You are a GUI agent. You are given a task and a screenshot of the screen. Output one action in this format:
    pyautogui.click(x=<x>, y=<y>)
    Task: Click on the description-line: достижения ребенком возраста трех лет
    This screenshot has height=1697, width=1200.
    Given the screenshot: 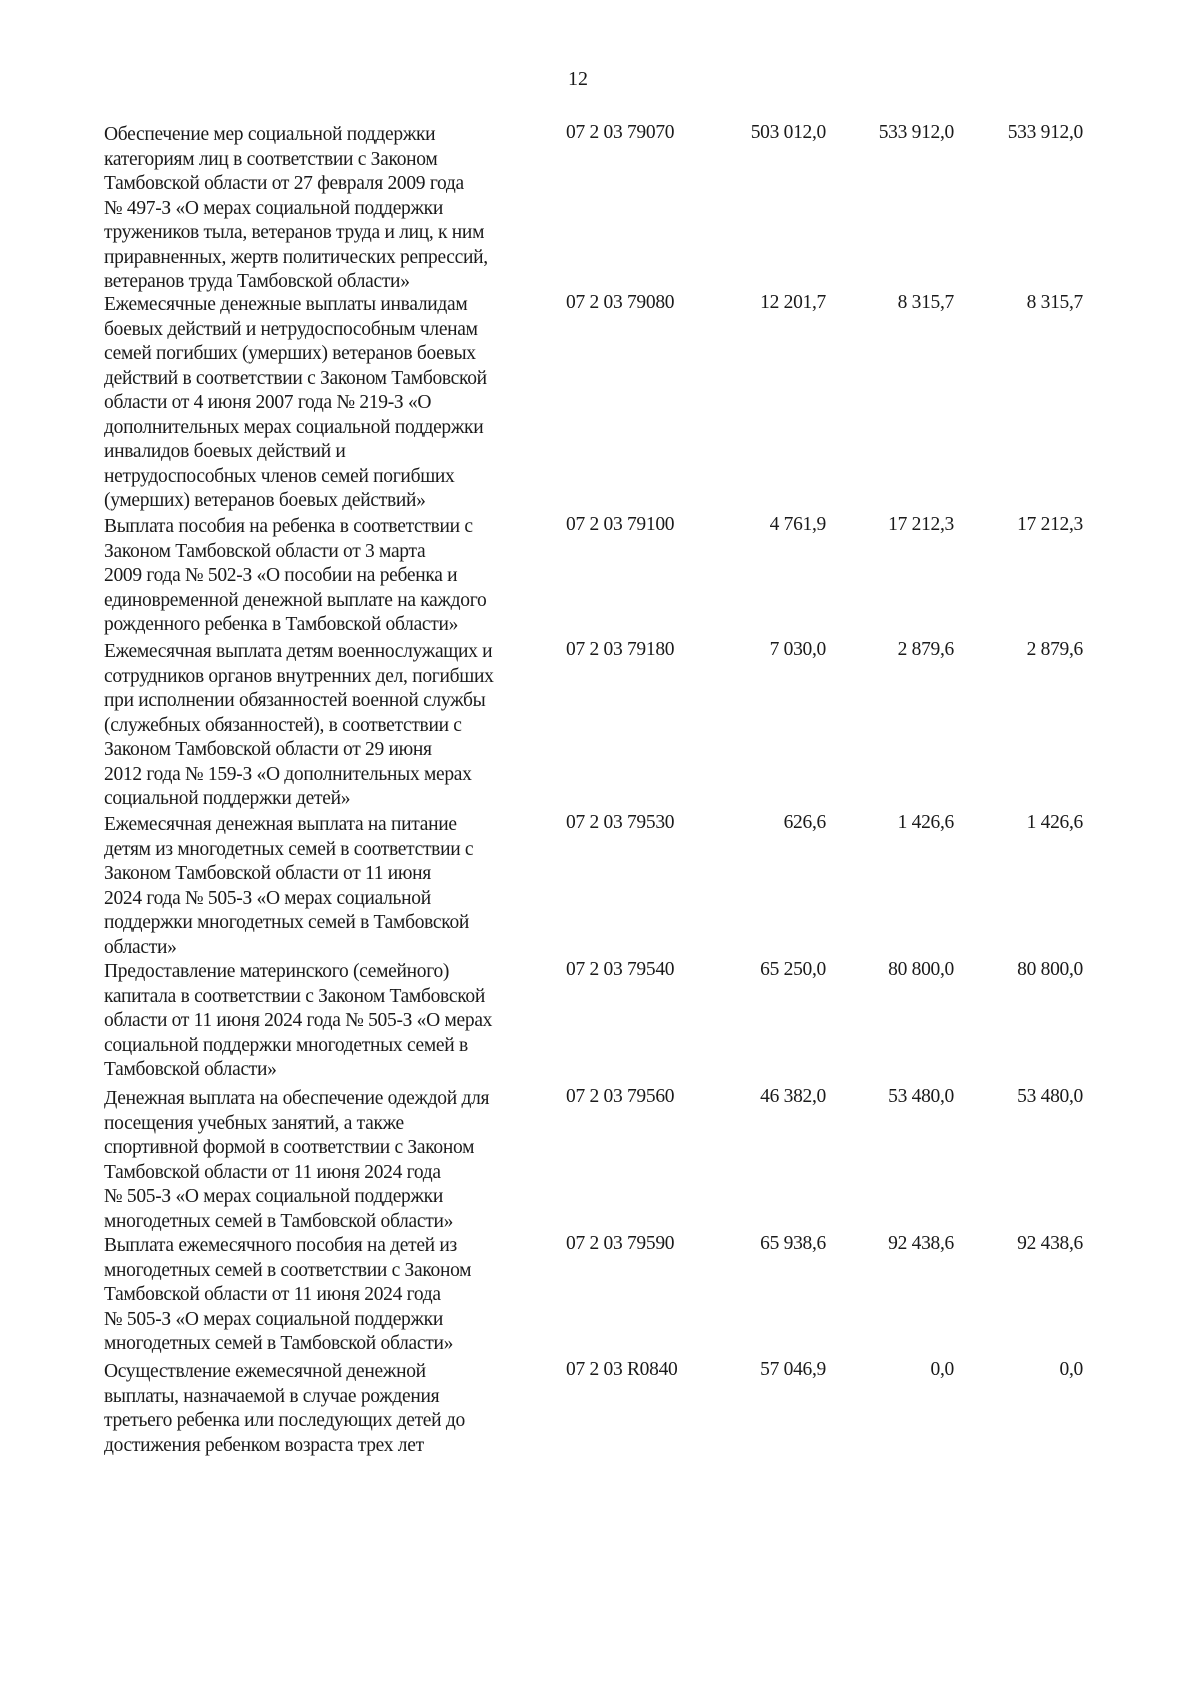 What is the action you would take?
    pyautogui.click(x=264, y=1445)
    